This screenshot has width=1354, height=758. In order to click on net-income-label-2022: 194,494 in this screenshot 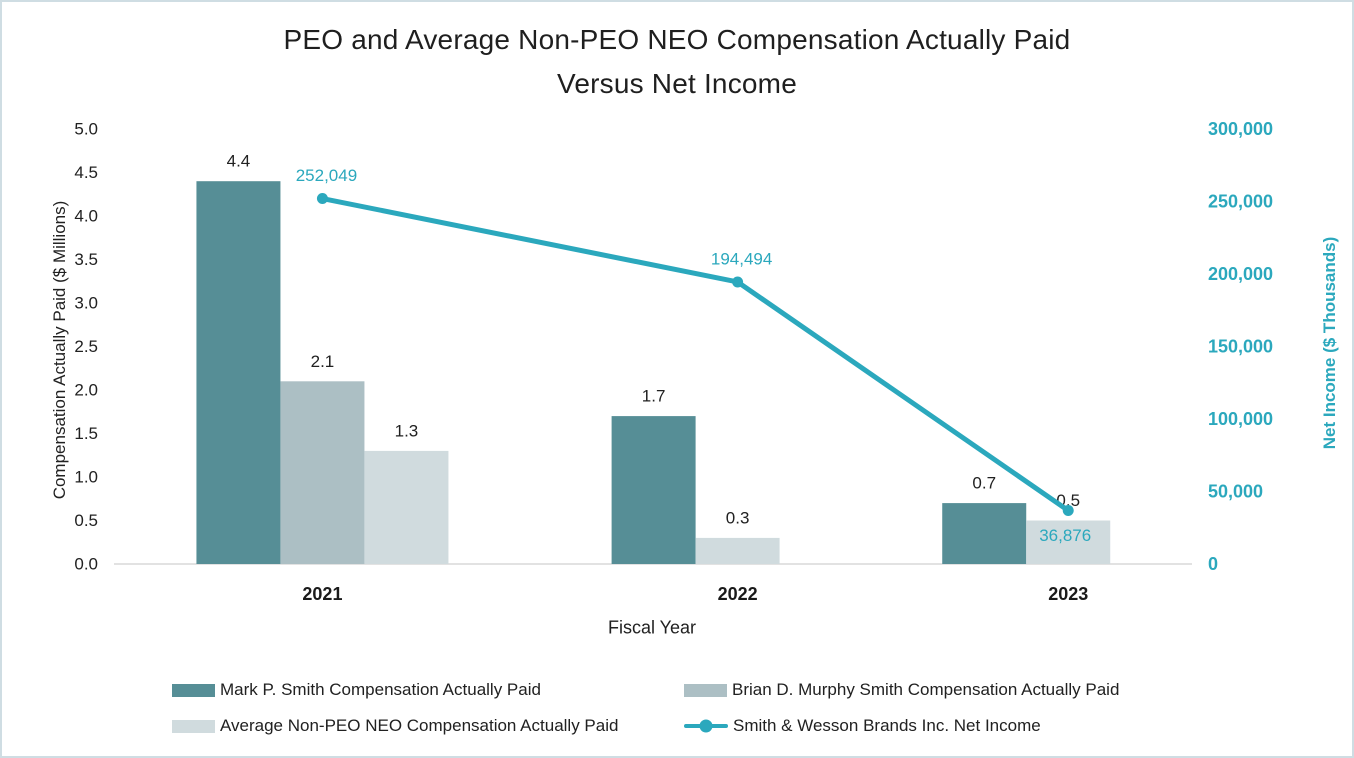, I will do `click(741, 258)`.